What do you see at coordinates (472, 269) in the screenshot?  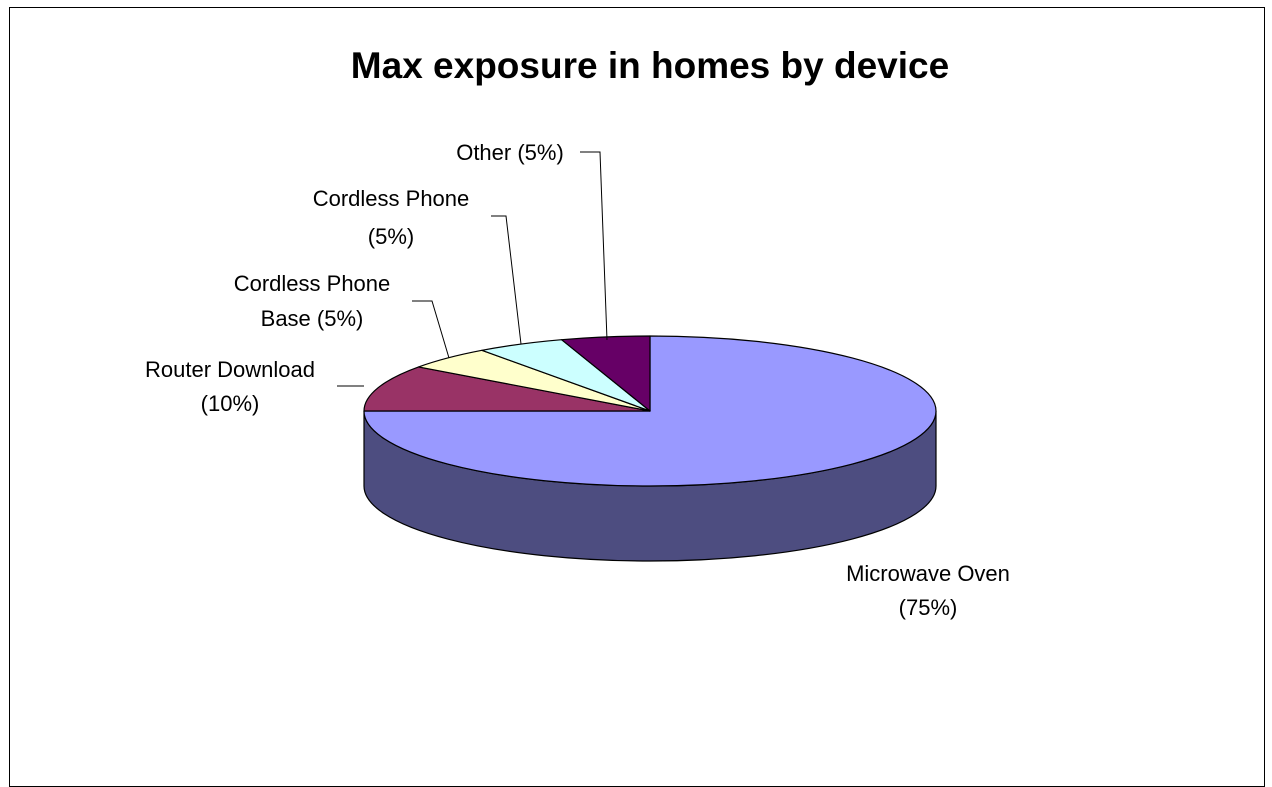 I see `leader-lines` at bounding box center [472, 269].